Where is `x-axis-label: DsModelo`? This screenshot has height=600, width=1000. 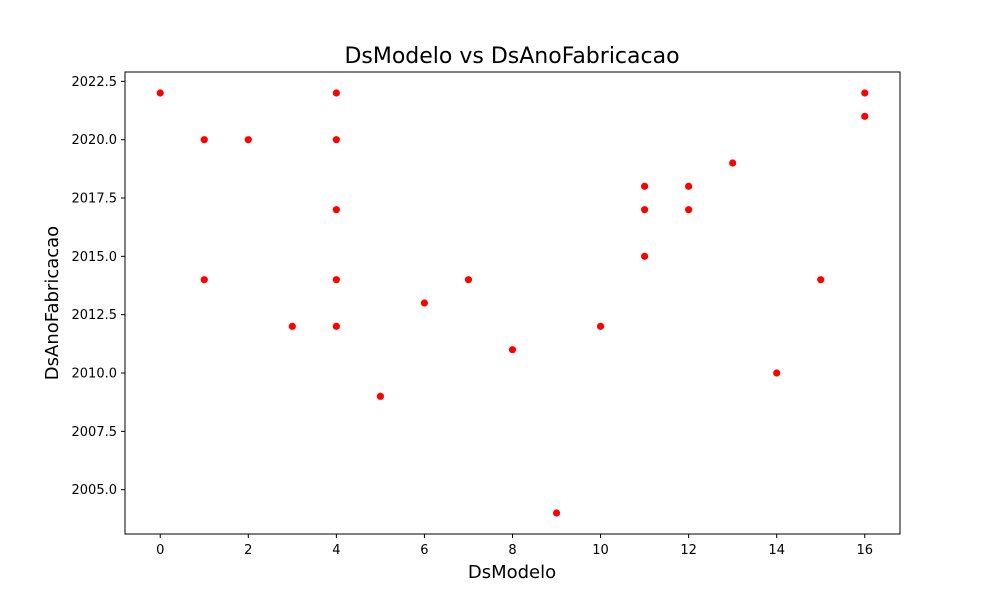 x-axis-label: DsModelo is located at coordinates (512, 572).